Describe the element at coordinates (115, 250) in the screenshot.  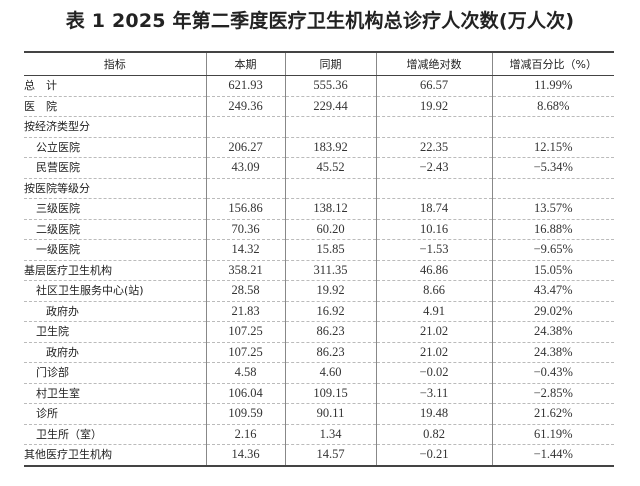
I see `row-label: 一级医院` at that location.